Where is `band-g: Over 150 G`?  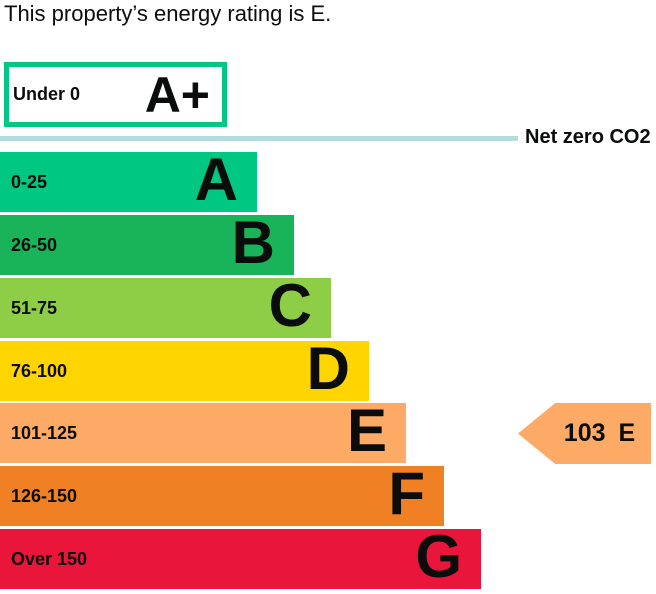
band-g: Over 150 G is located at coordinates (240, 556).